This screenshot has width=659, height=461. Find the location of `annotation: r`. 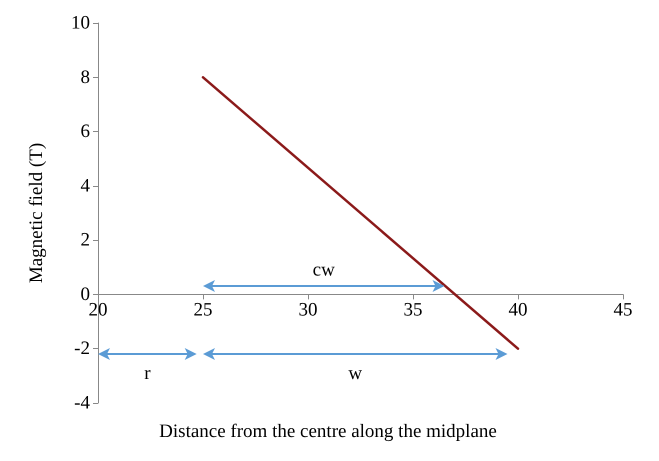

annotation: r is located at coordinates (148, 373).